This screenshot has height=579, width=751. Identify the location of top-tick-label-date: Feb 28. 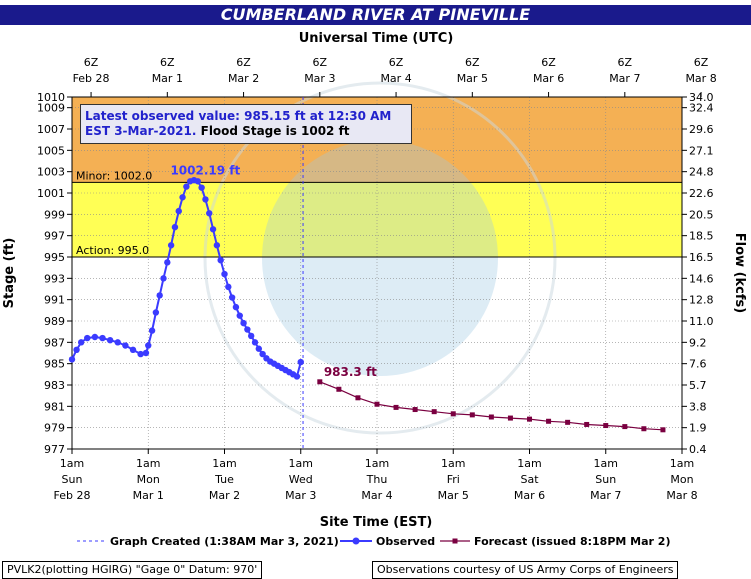
(91, 78).